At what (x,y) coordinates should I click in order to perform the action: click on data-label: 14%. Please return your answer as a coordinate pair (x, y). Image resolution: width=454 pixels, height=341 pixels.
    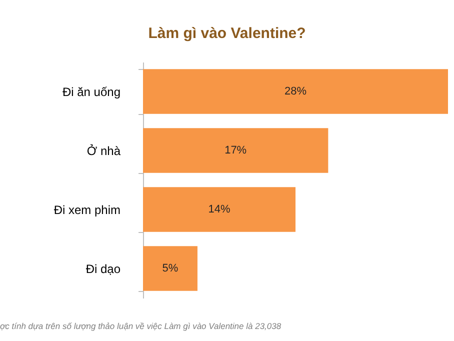
    Looking at the image, I should click on (219, 210).